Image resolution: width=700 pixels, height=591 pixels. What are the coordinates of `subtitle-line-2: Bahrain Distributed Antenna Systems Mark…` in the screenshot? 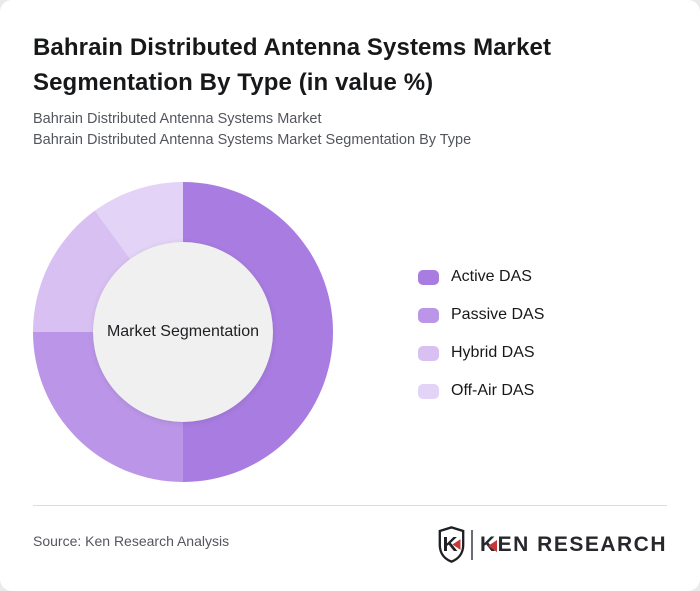 It's located at (252, 140).